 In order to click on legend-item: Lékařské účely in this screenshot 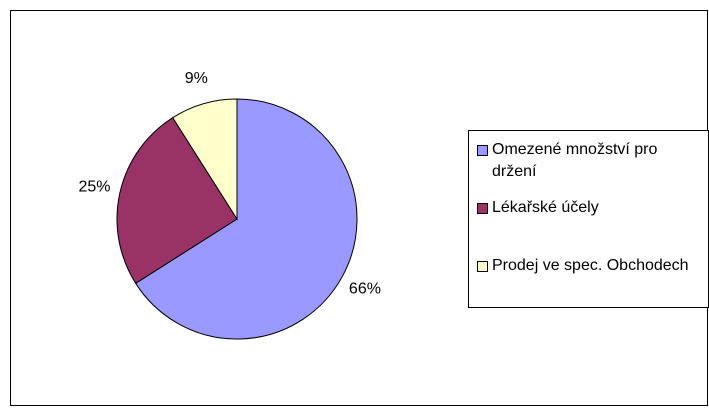, I will do `click(591, 208)`.